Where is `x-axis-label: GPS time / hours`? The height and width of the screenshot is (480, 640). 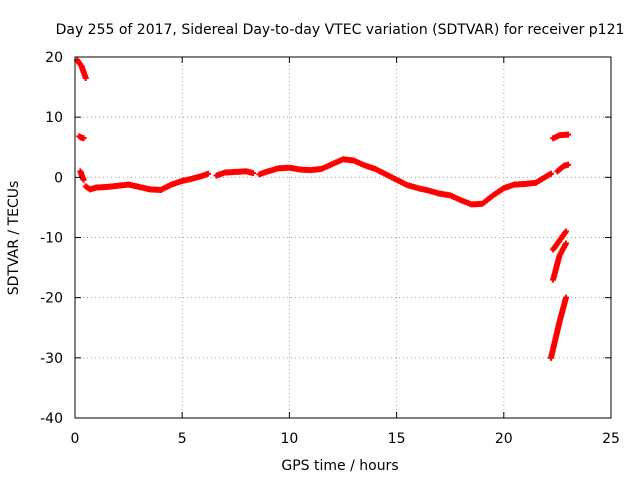
x-axis-label: GPS time / hours is located at coordinates (339, 466).